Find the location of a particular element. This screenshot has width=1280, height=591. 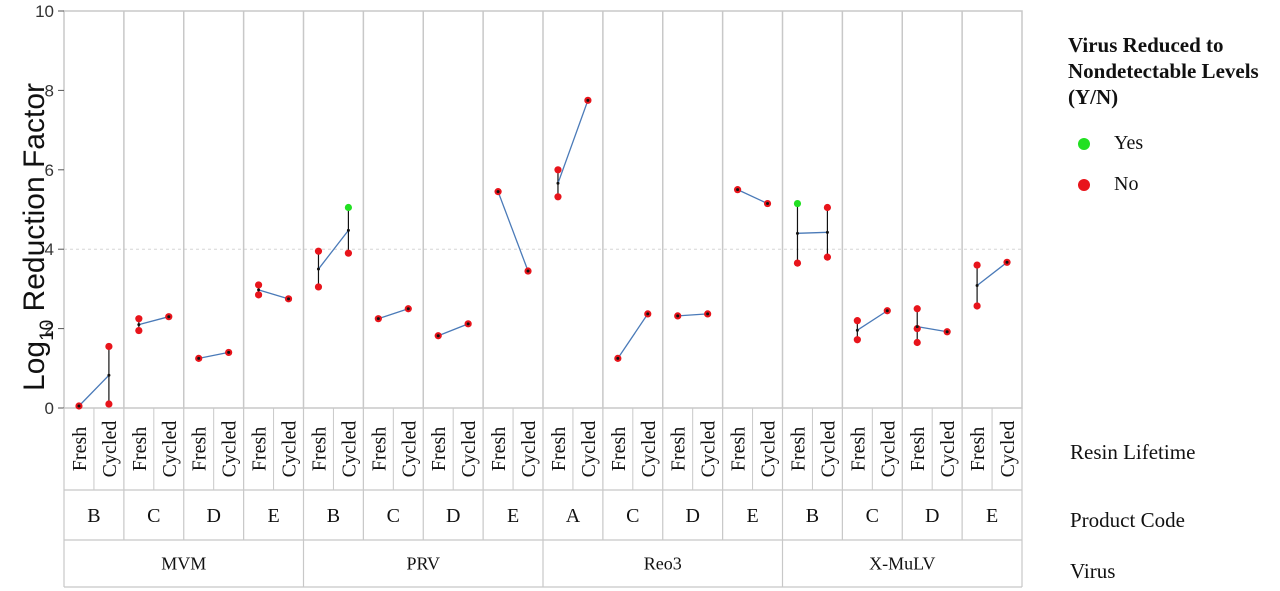

product-code-label: D is located at coordinates (932, 516).